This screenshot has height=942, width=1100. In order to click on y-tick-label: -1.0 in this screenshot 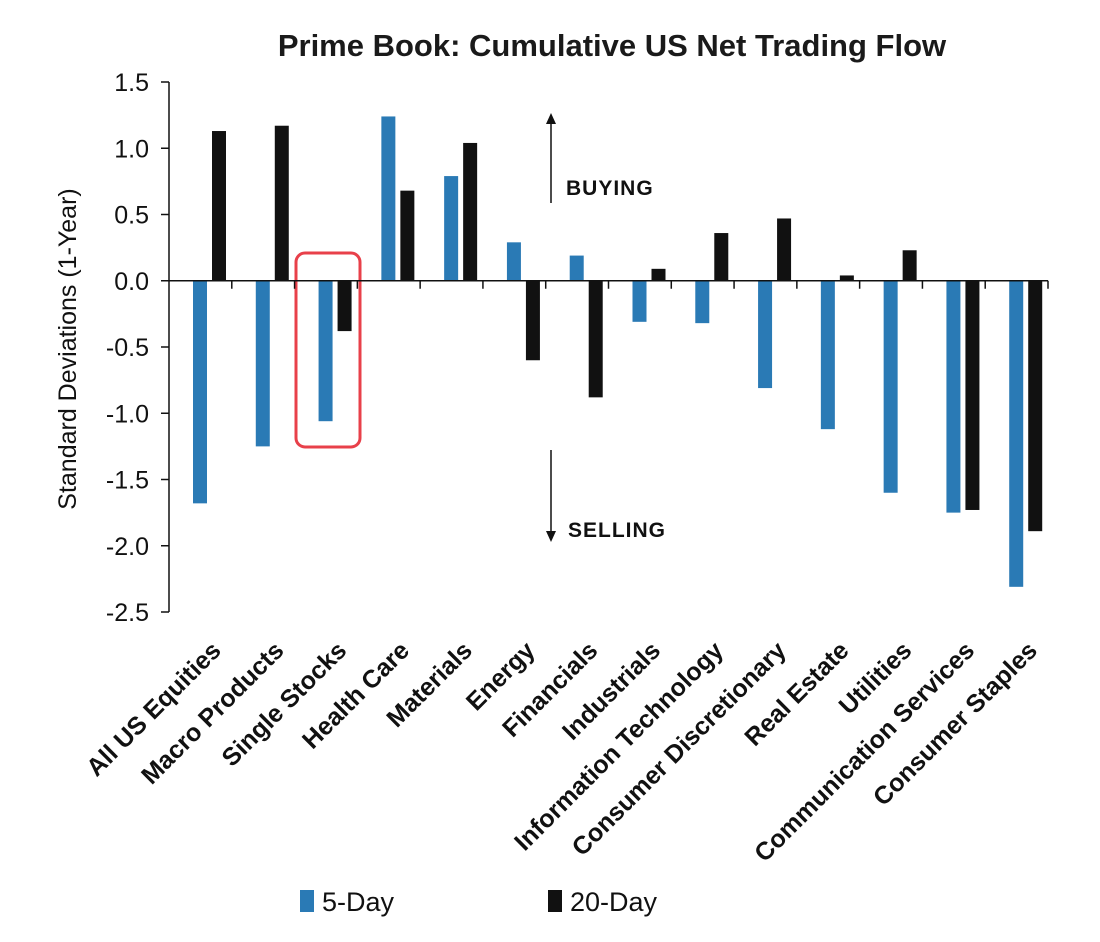, I will do `click(127, 414)`.